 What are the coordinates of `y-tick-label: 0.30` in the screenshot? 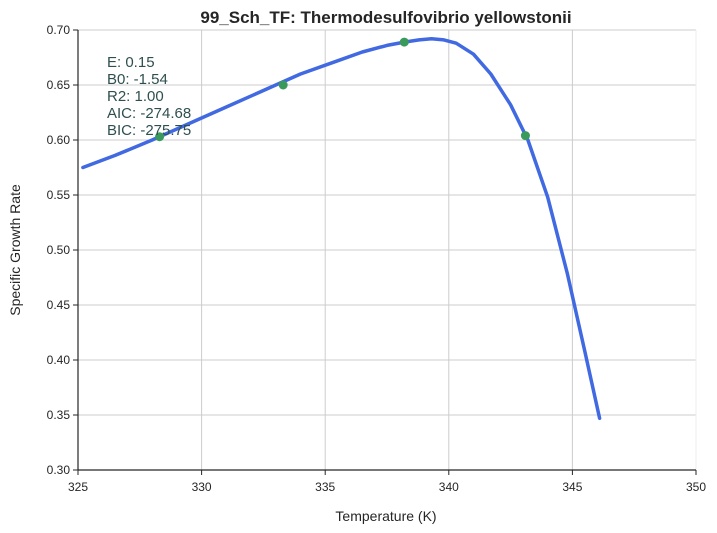 It's located at (59, 470).